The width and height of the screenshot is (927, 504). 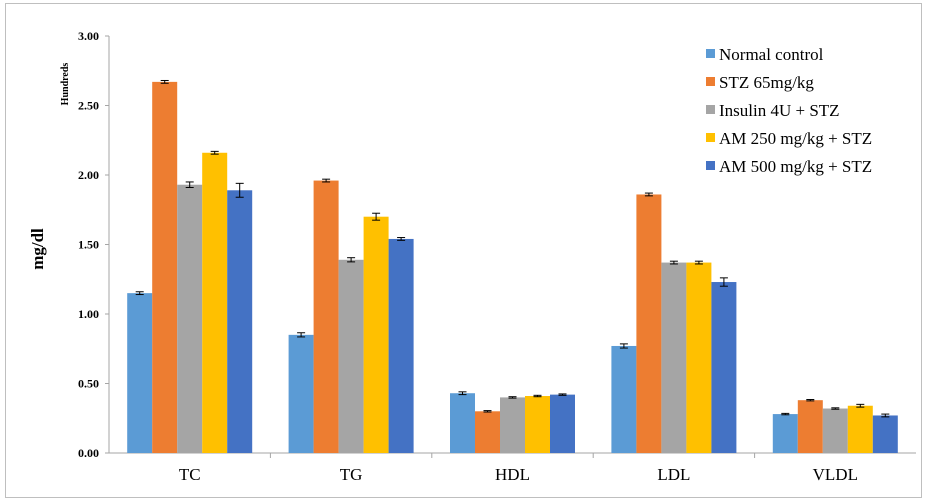 I want to click on legend-label: Insulin 4U + STZ, so click(x=779, y=110).